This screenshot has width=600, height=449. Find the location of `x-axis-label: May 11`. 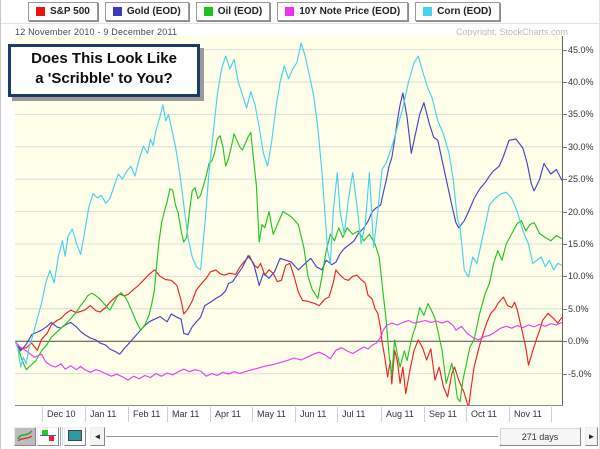

x-axis-label: May 11 is located at coordinates (271, 414).